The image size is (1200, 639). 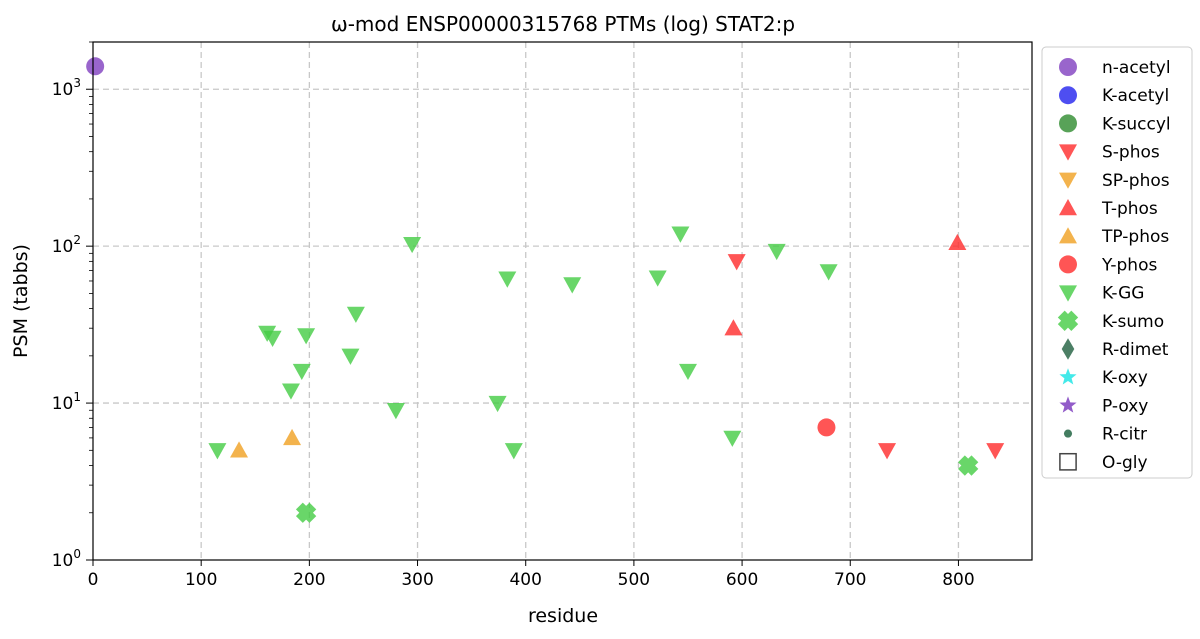 I want to click on legend-label: O-gly, so click(x=1125, y=463).